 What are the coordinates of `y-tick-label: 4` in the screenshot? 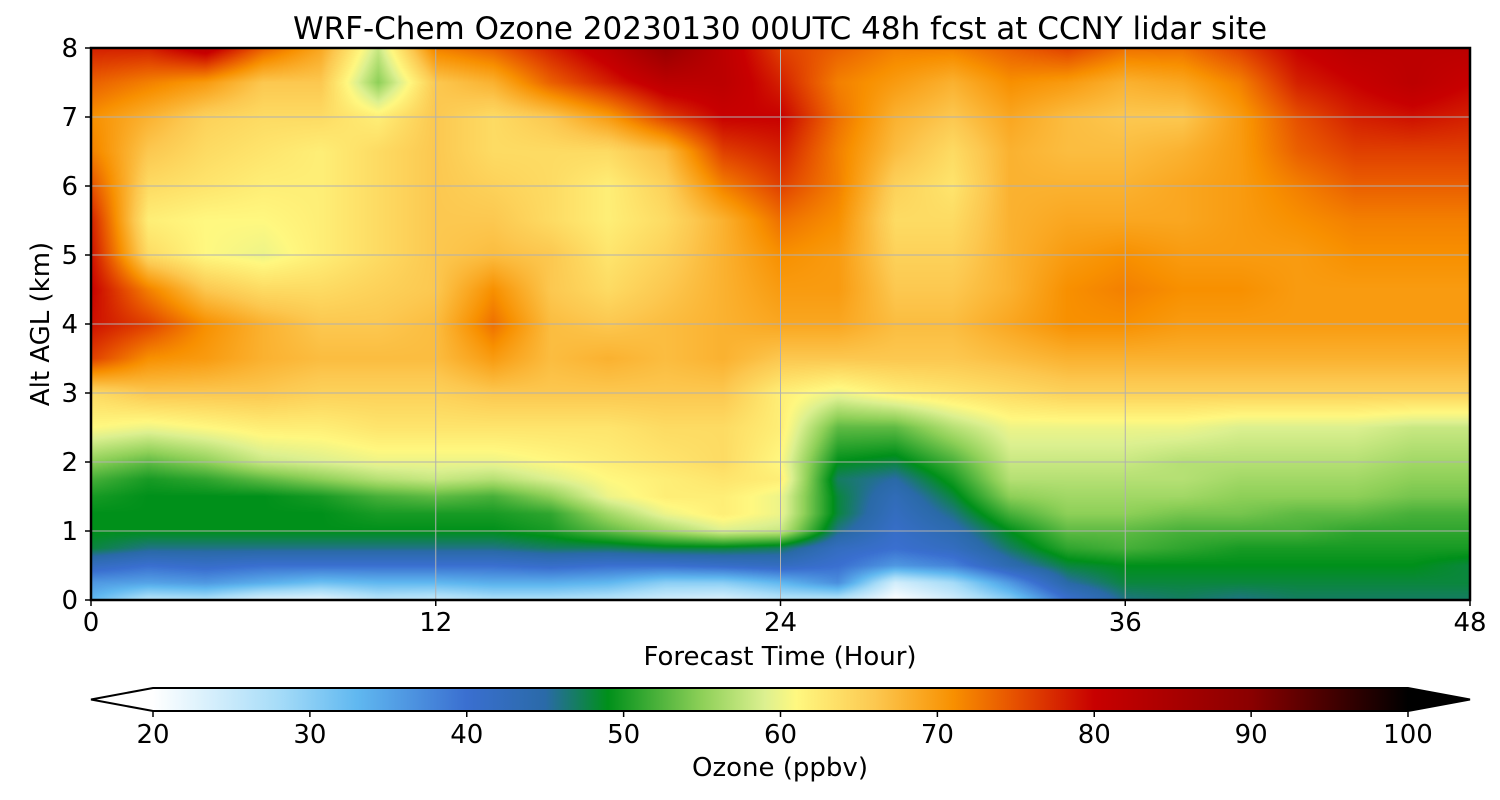 It's located at (69, 325).